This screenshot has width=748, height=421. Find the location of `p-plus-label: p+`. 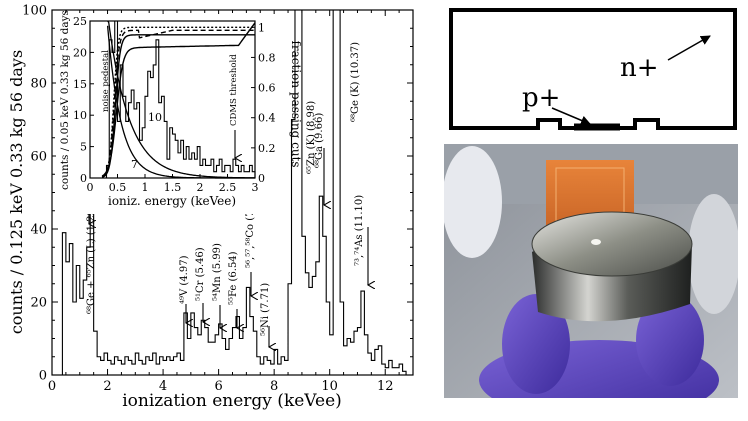

p-plus-label: p+ is located at coordinates (541, 98).